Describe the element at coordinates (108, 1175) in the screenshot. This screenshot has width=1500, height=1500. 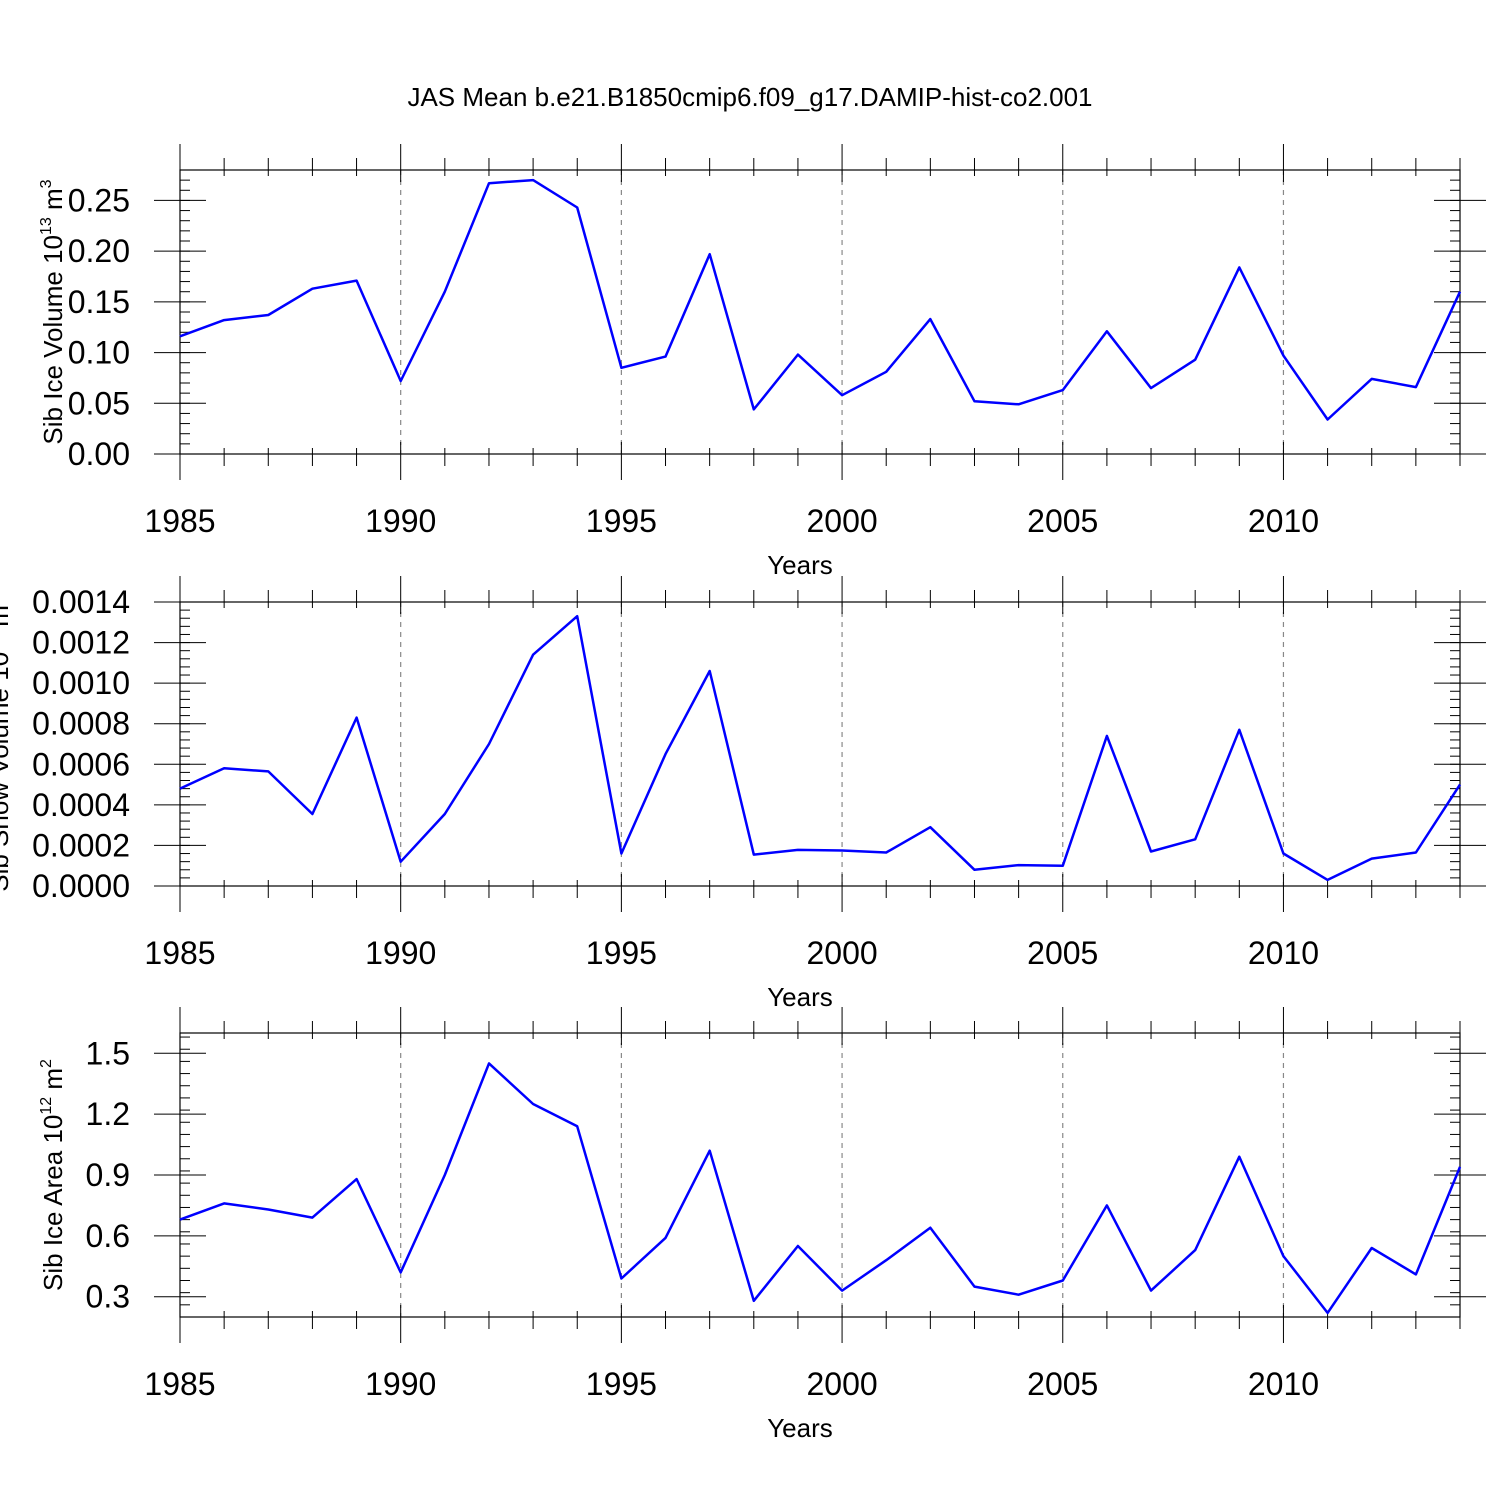
I see `y-tick-label: 0.9` at that location.